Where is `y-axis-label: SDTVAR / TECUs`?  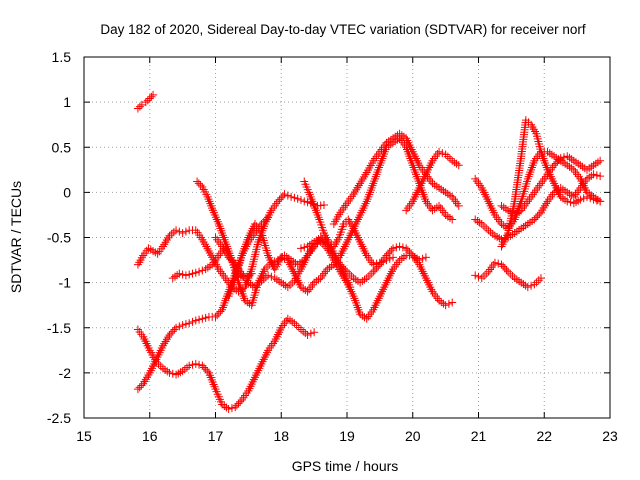
y-axis-label: SDTVAR / TECUs is located at coordinates (16, 237).